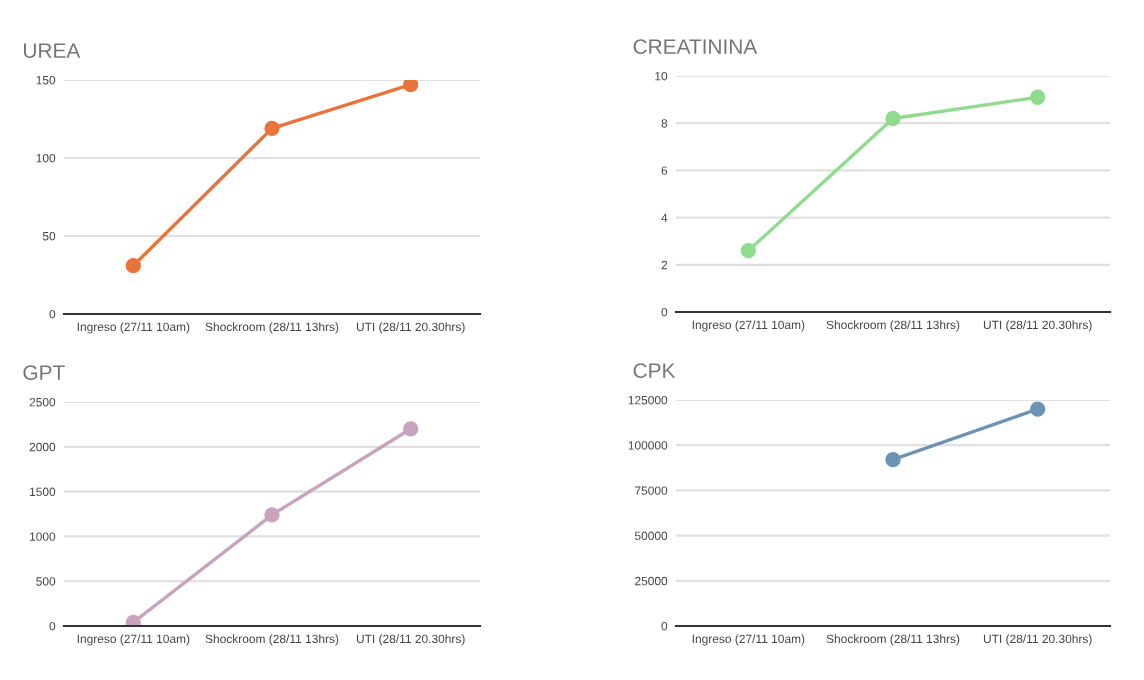 The width and height of the screenshot is (1144, 680). What do you see at coordinates (695, 46) in the screenshot?
I see `chart-title: CREATININA` at bounding box center [695, 46].